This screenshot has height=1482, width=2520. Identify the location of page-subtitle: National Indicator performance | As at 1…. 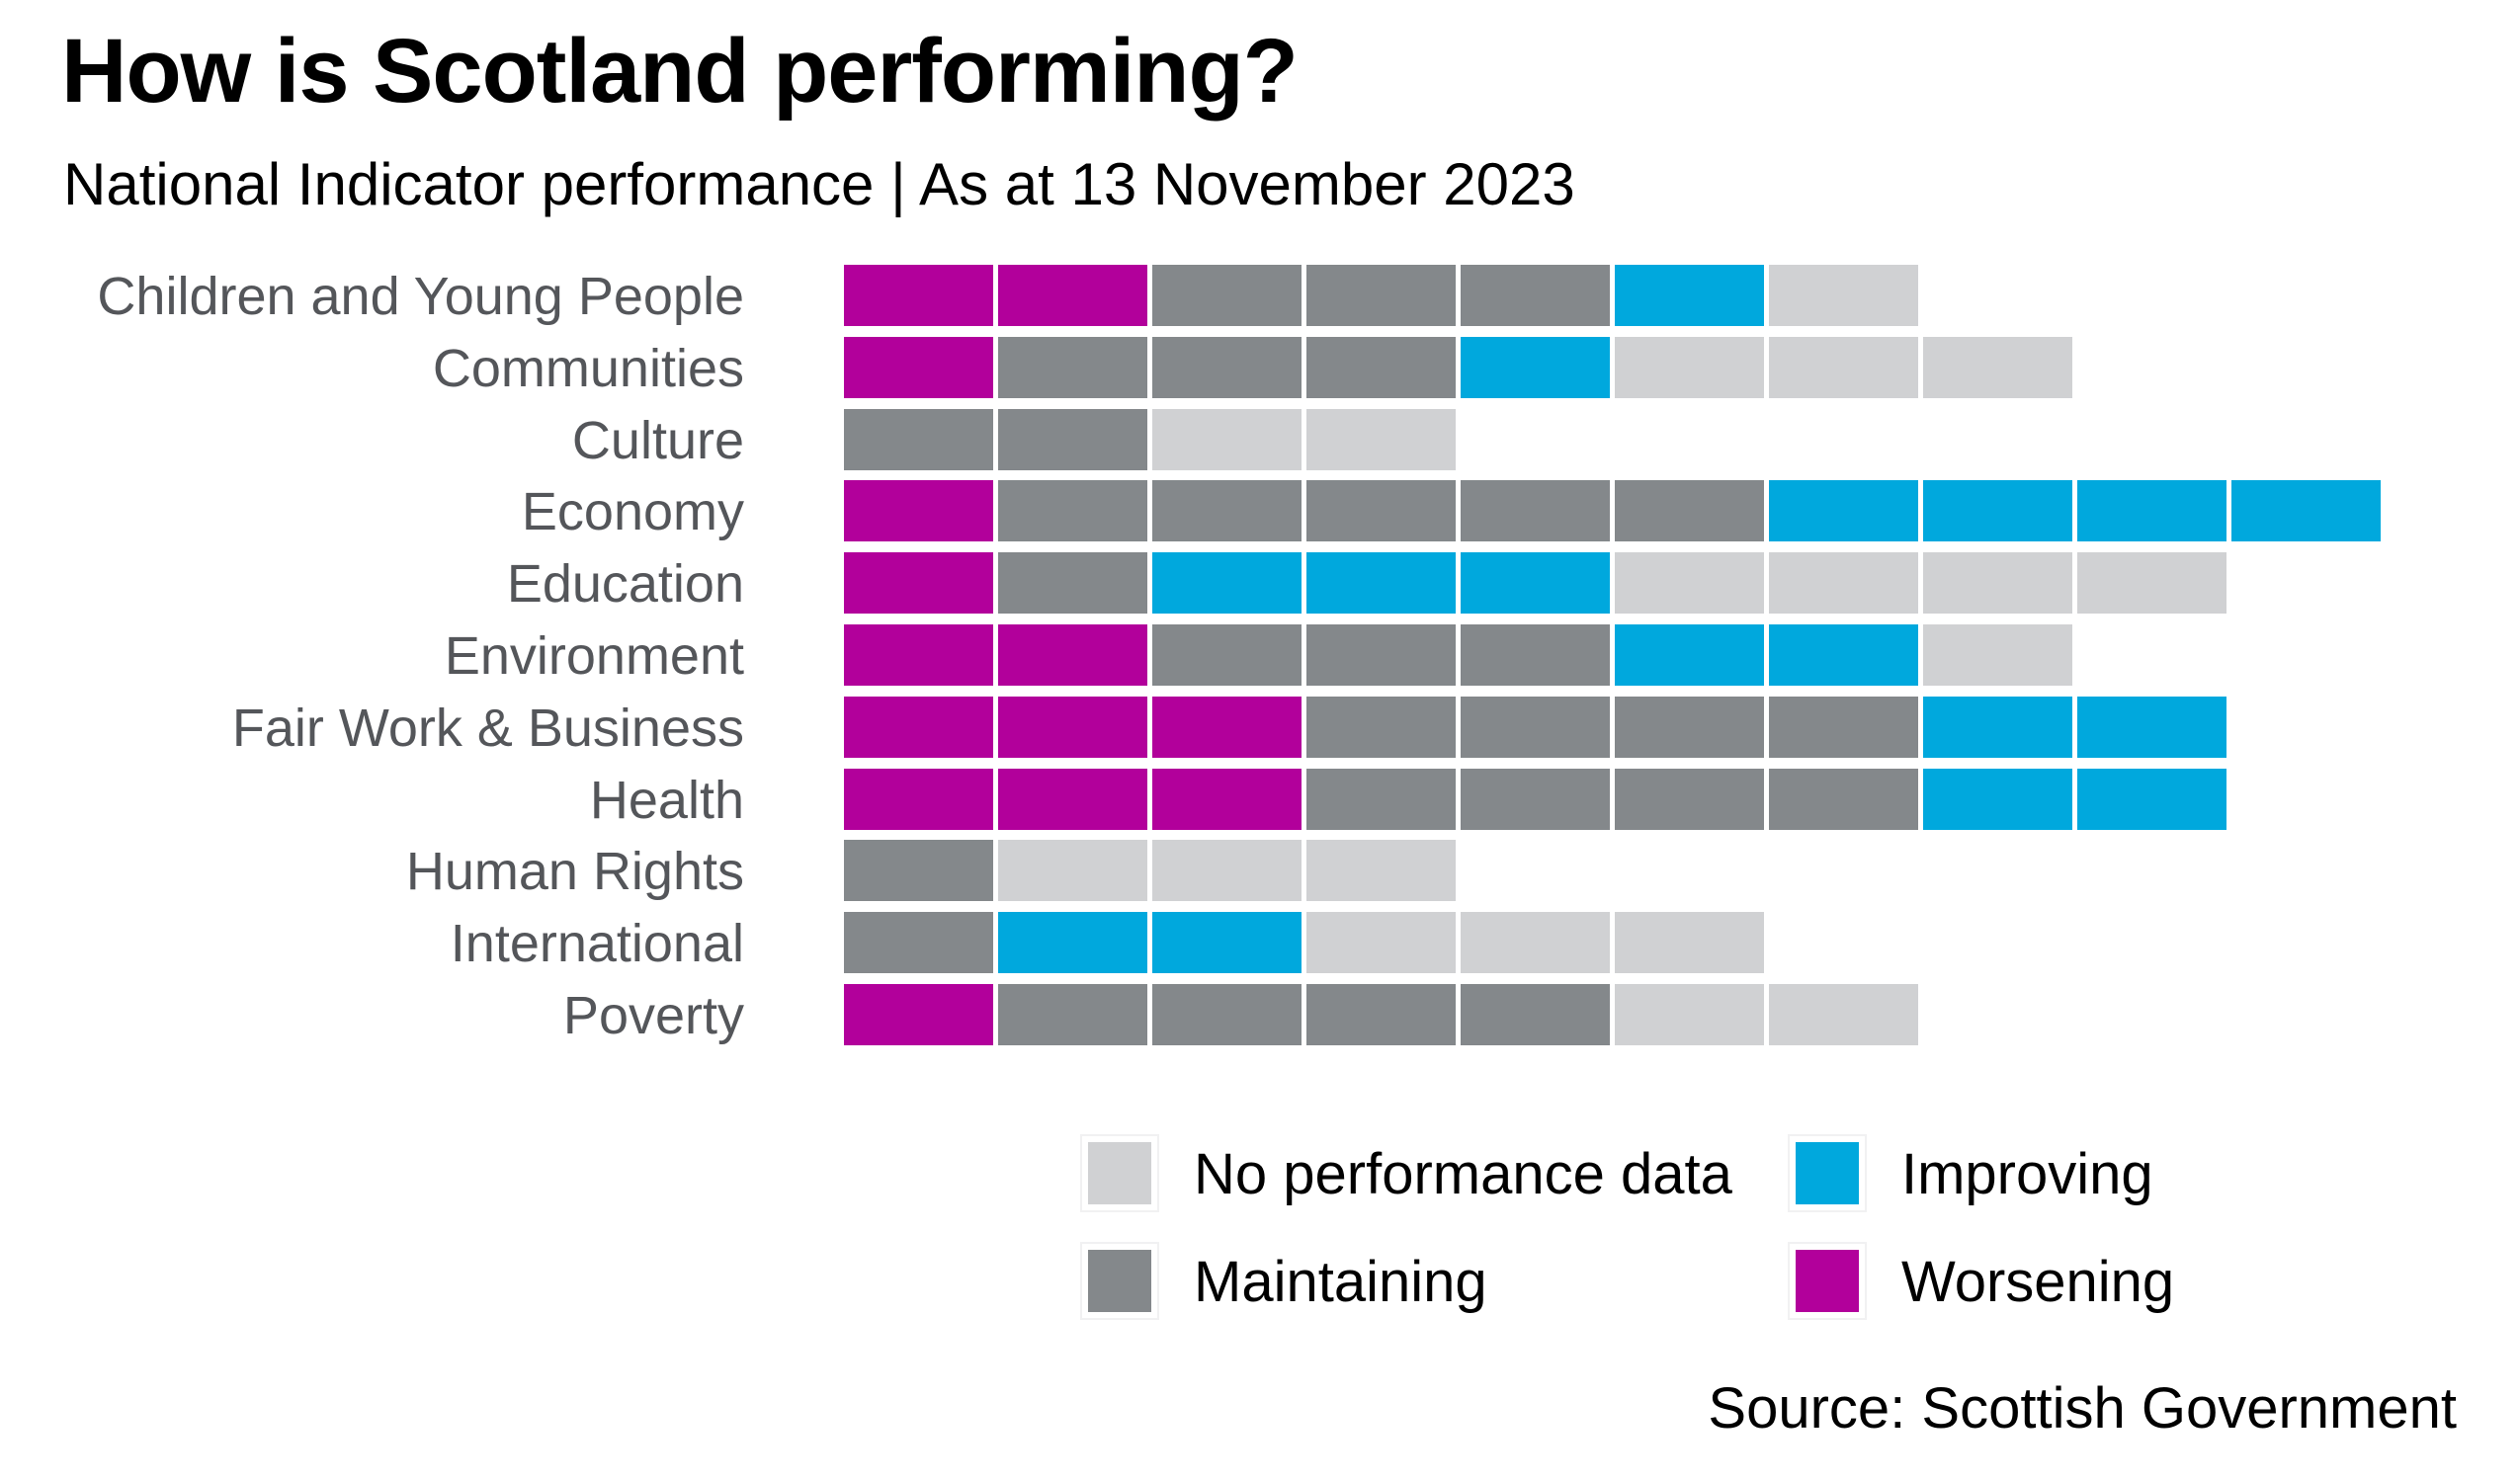
(819, 184).